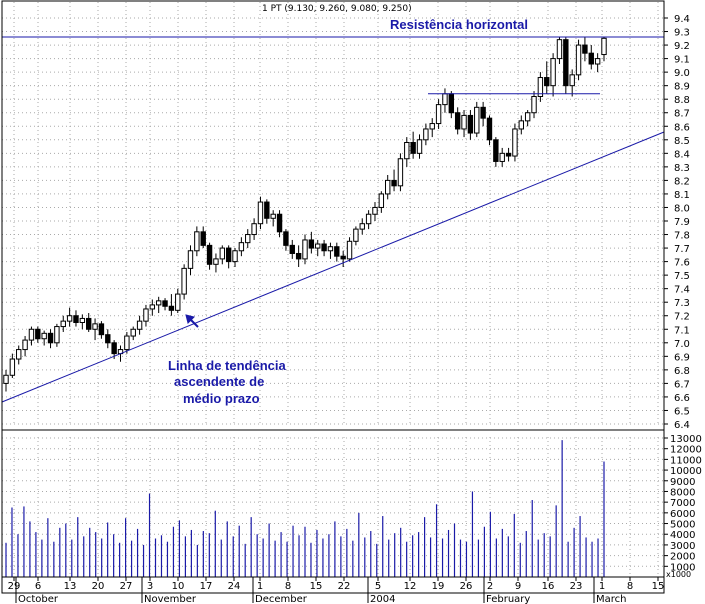 This screenshot has height=604, width=705. What do you see at coordinates (682, 114) in the screenshot?
I see `price-tick-label: 8.7` at bounding box center [682, 114].